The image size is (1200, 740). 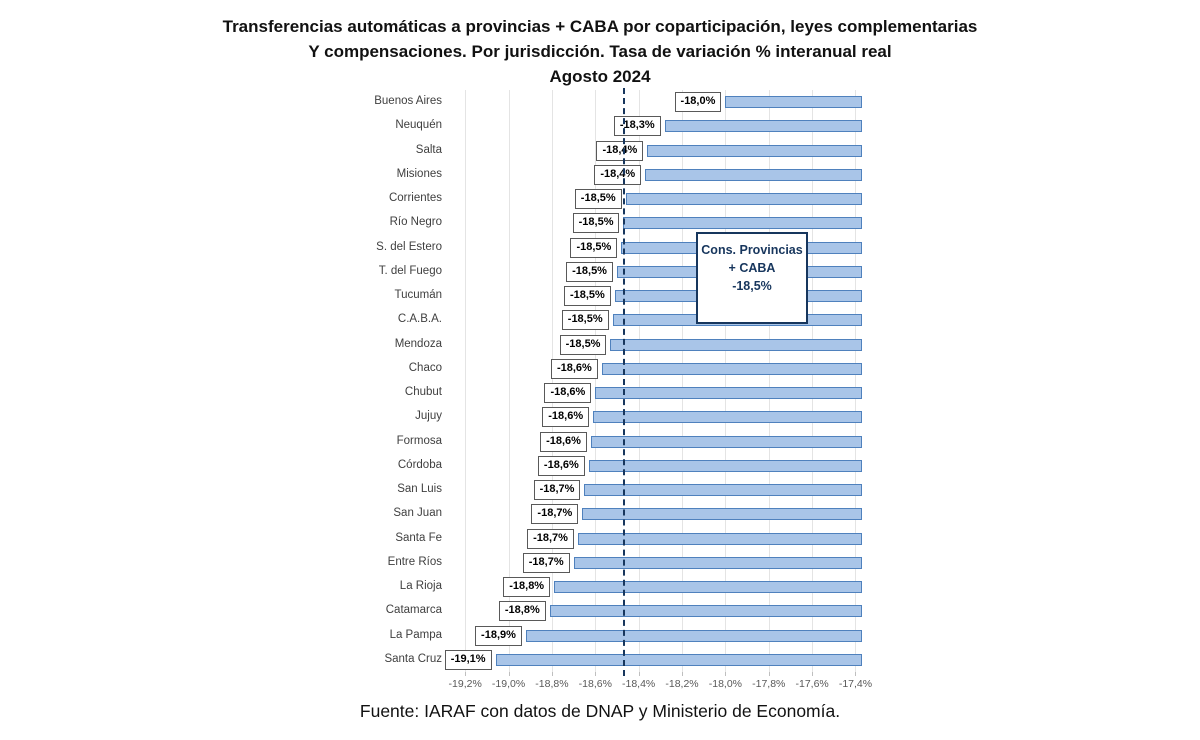 I want to click on axis-tick-label: -17,8%, so click(x=769, y=684).